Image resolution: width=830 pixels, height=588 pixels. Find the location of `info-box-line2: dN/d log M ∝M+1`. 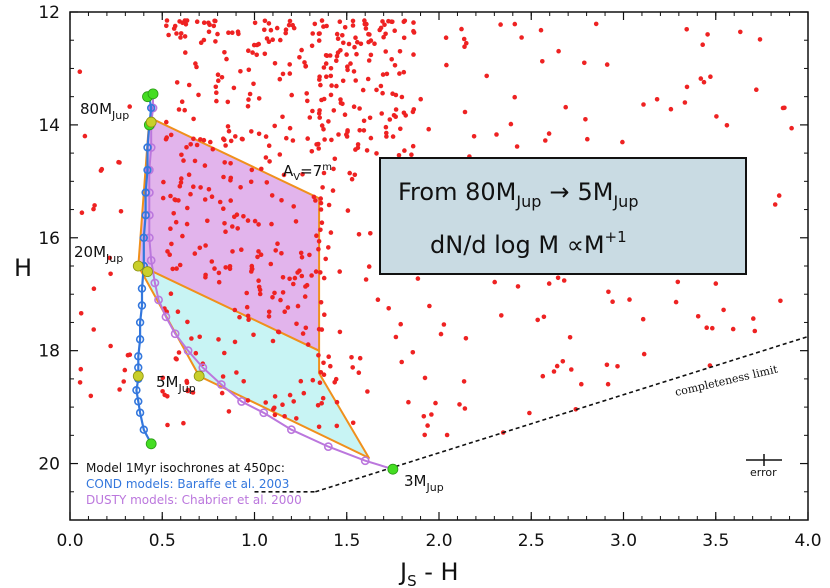

info-box-line2: dN/d log M ∝M+1 is located at coordinates (528, 243).